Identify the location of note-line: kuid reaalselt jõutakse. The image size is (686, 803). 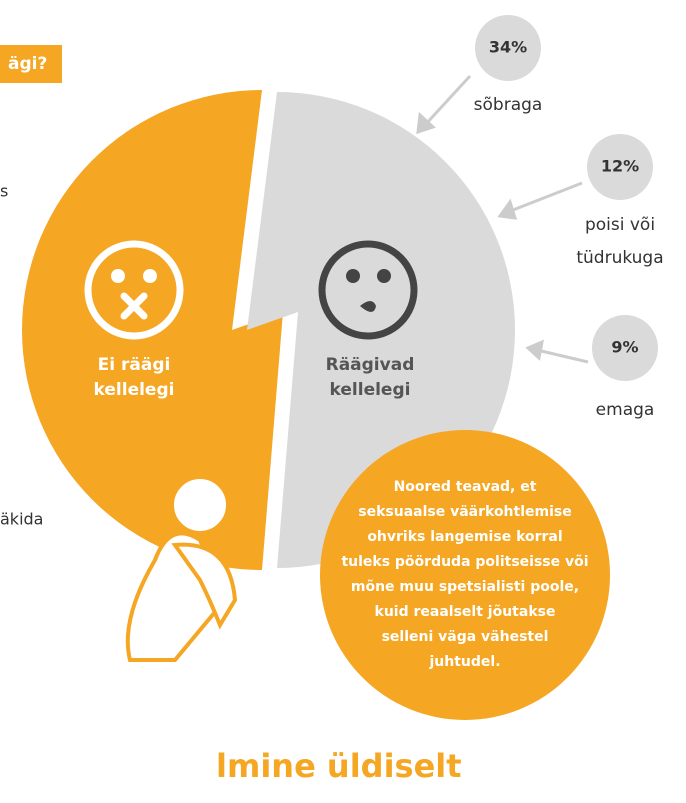
(465, 612).